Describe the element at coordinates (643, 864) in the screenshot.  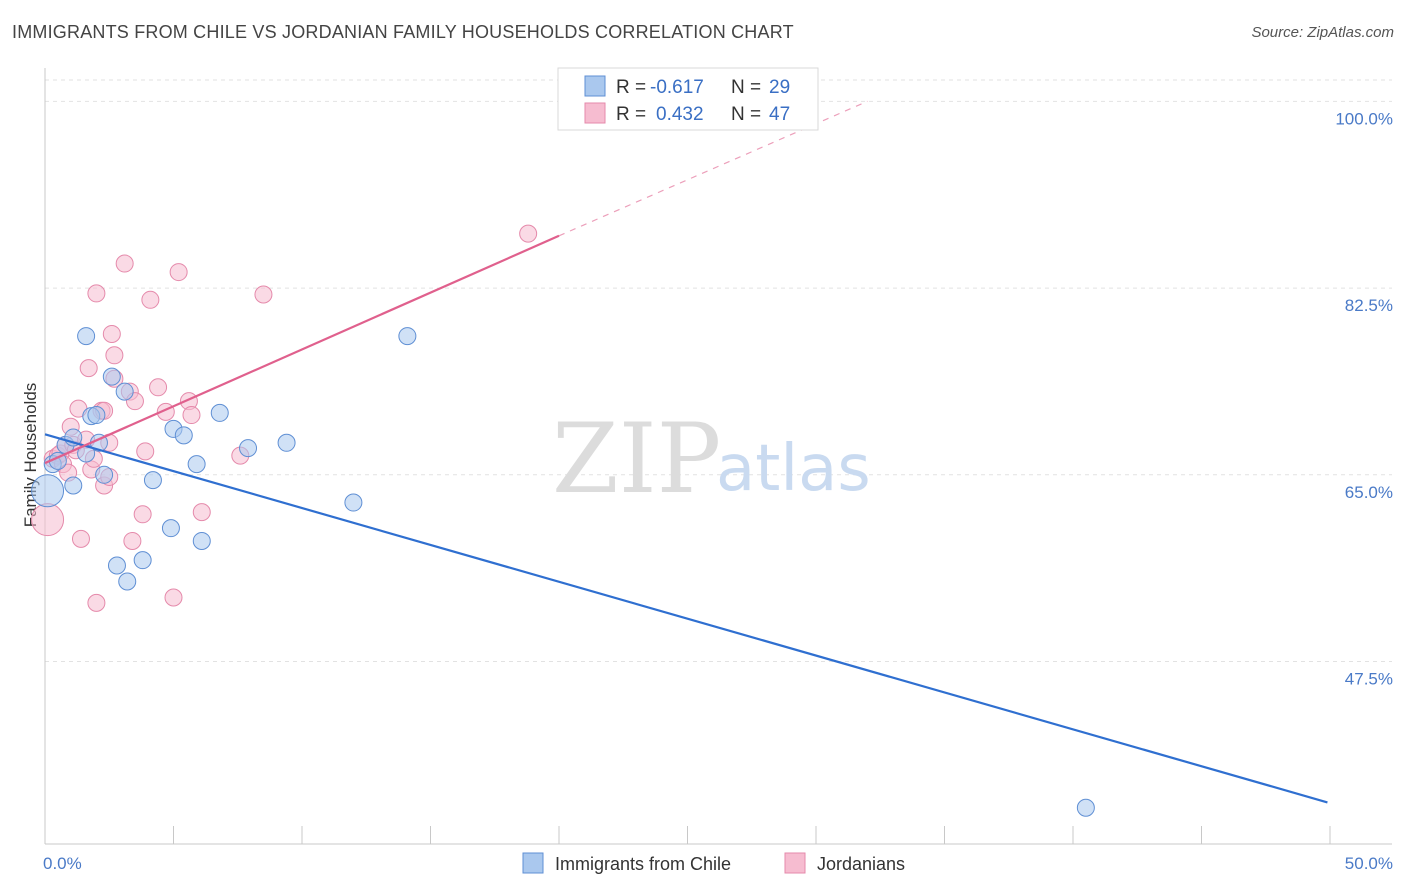
I see `bottom-legend-label-chile: Immigrants from Chile` at that location.